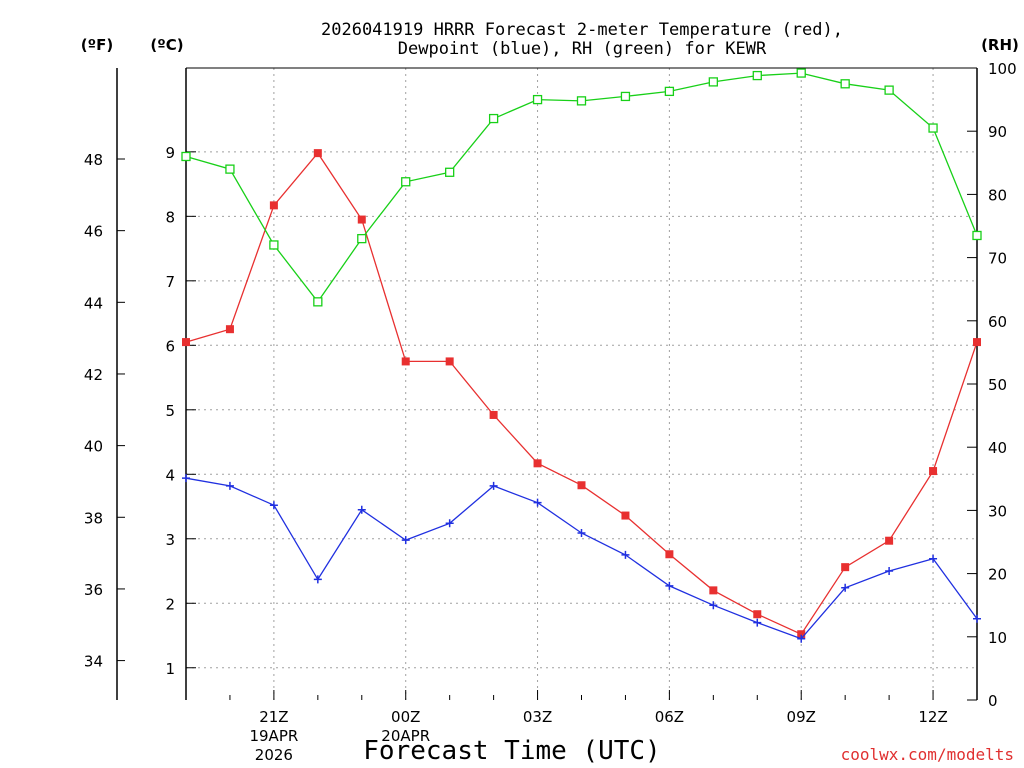  What do you see at coordinates (170, 540) in the screenshot?
I see `celsius-tick-label: 3` at bounding box center [170, 540].